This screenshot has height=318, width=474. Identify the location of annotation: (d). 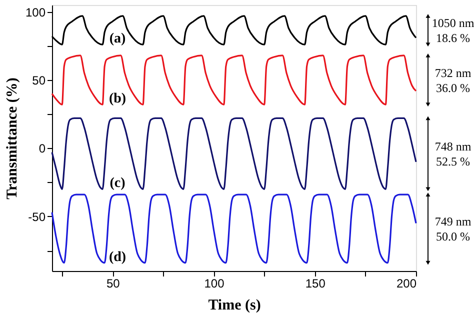
(117, 257).